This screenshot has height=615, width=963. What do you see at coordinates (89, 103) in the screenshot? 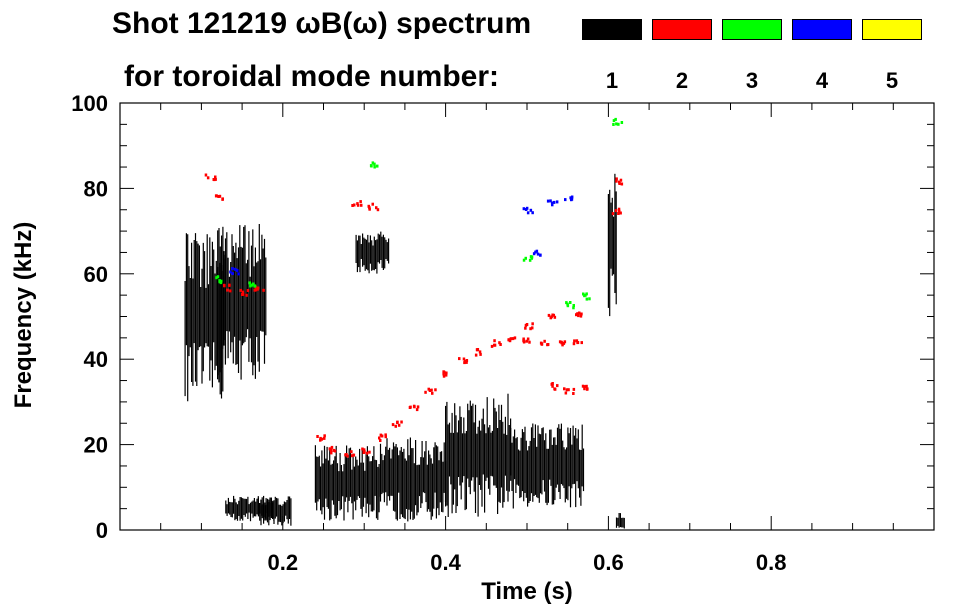
I see `y-tick-label: 100` at bounding box center [89, 103].